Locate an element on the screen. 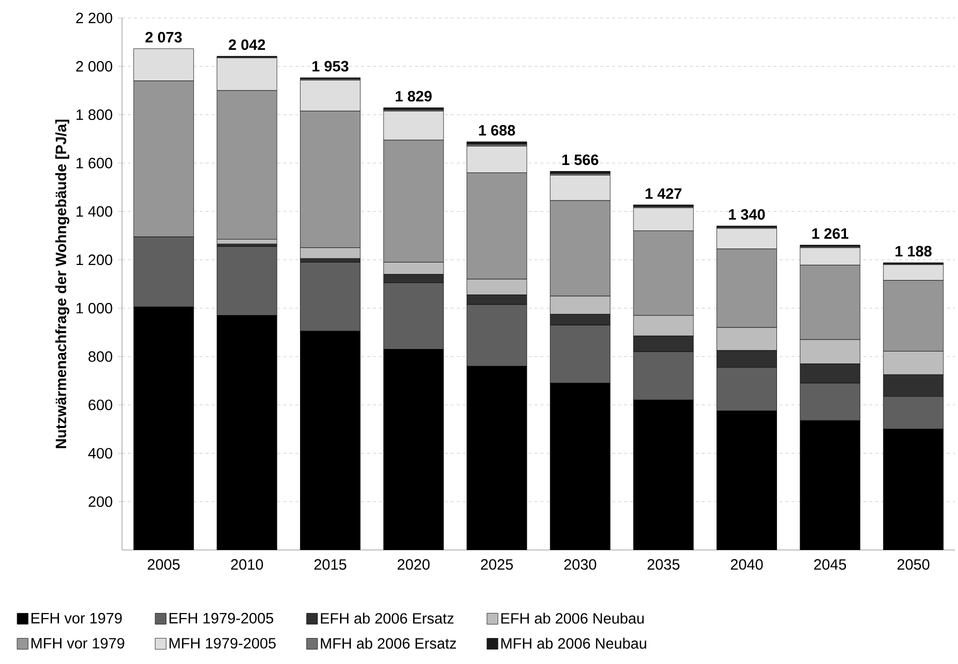  total-label: 1 829 is located at coordinates (414, 96).